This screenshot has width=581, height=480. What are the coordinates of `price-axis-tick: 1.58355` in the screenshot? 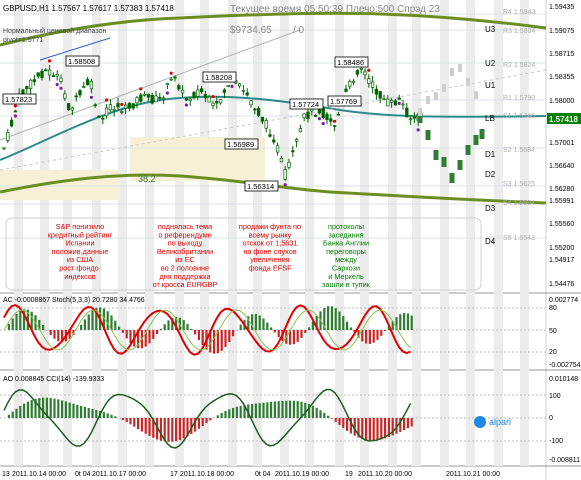 It's located at (561, 77).